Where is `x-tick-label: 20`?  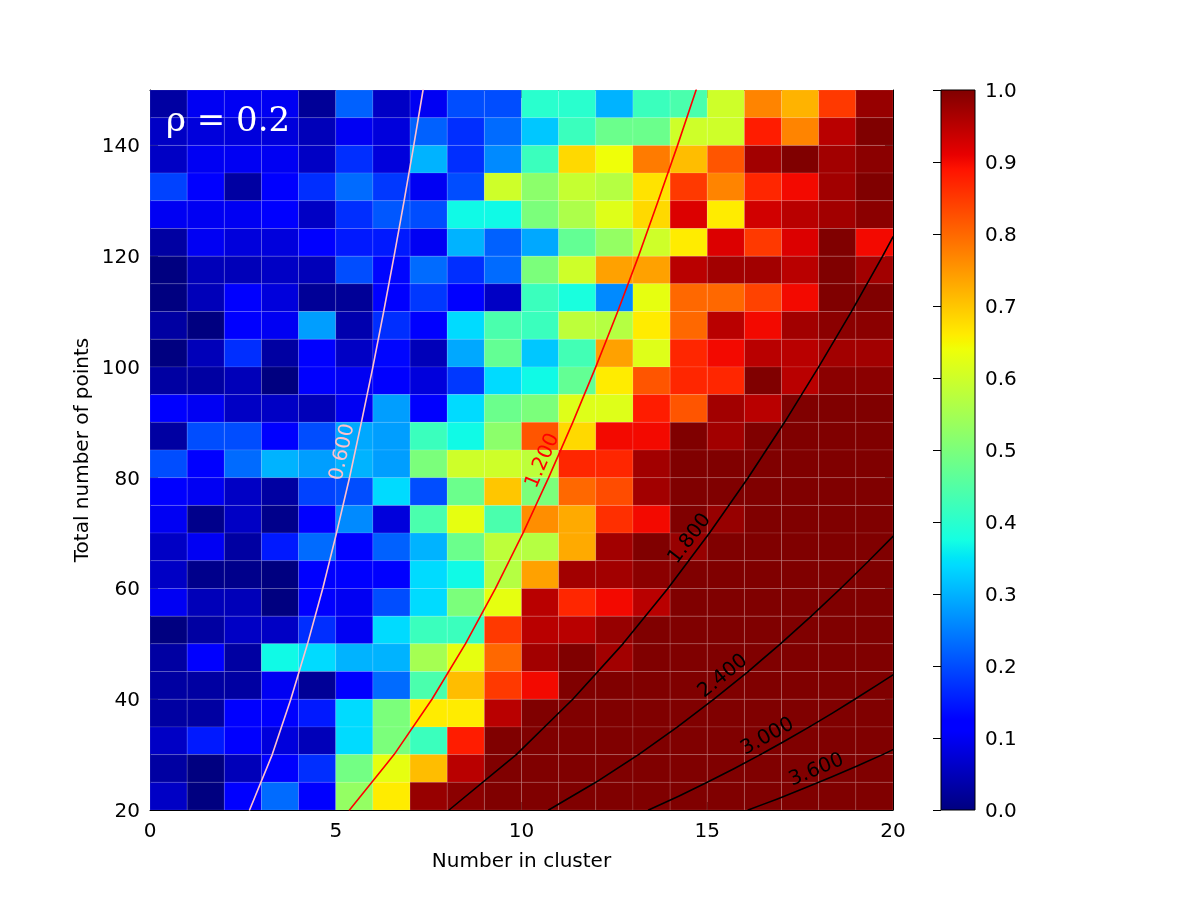 x-tick-label: 20 is located at coordinates (893, 830).